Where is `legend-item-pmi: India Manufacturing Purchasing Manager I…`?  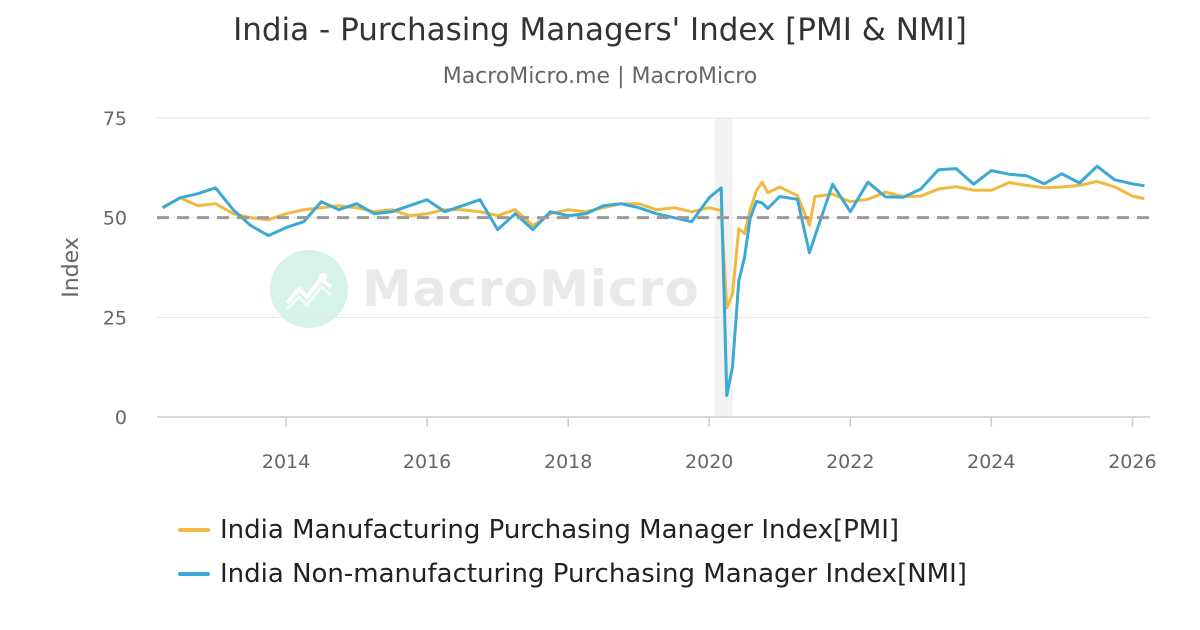 legend-item-pmi: India Manufacturing Purchasing Manager I… is located at coordinates (572, 530).